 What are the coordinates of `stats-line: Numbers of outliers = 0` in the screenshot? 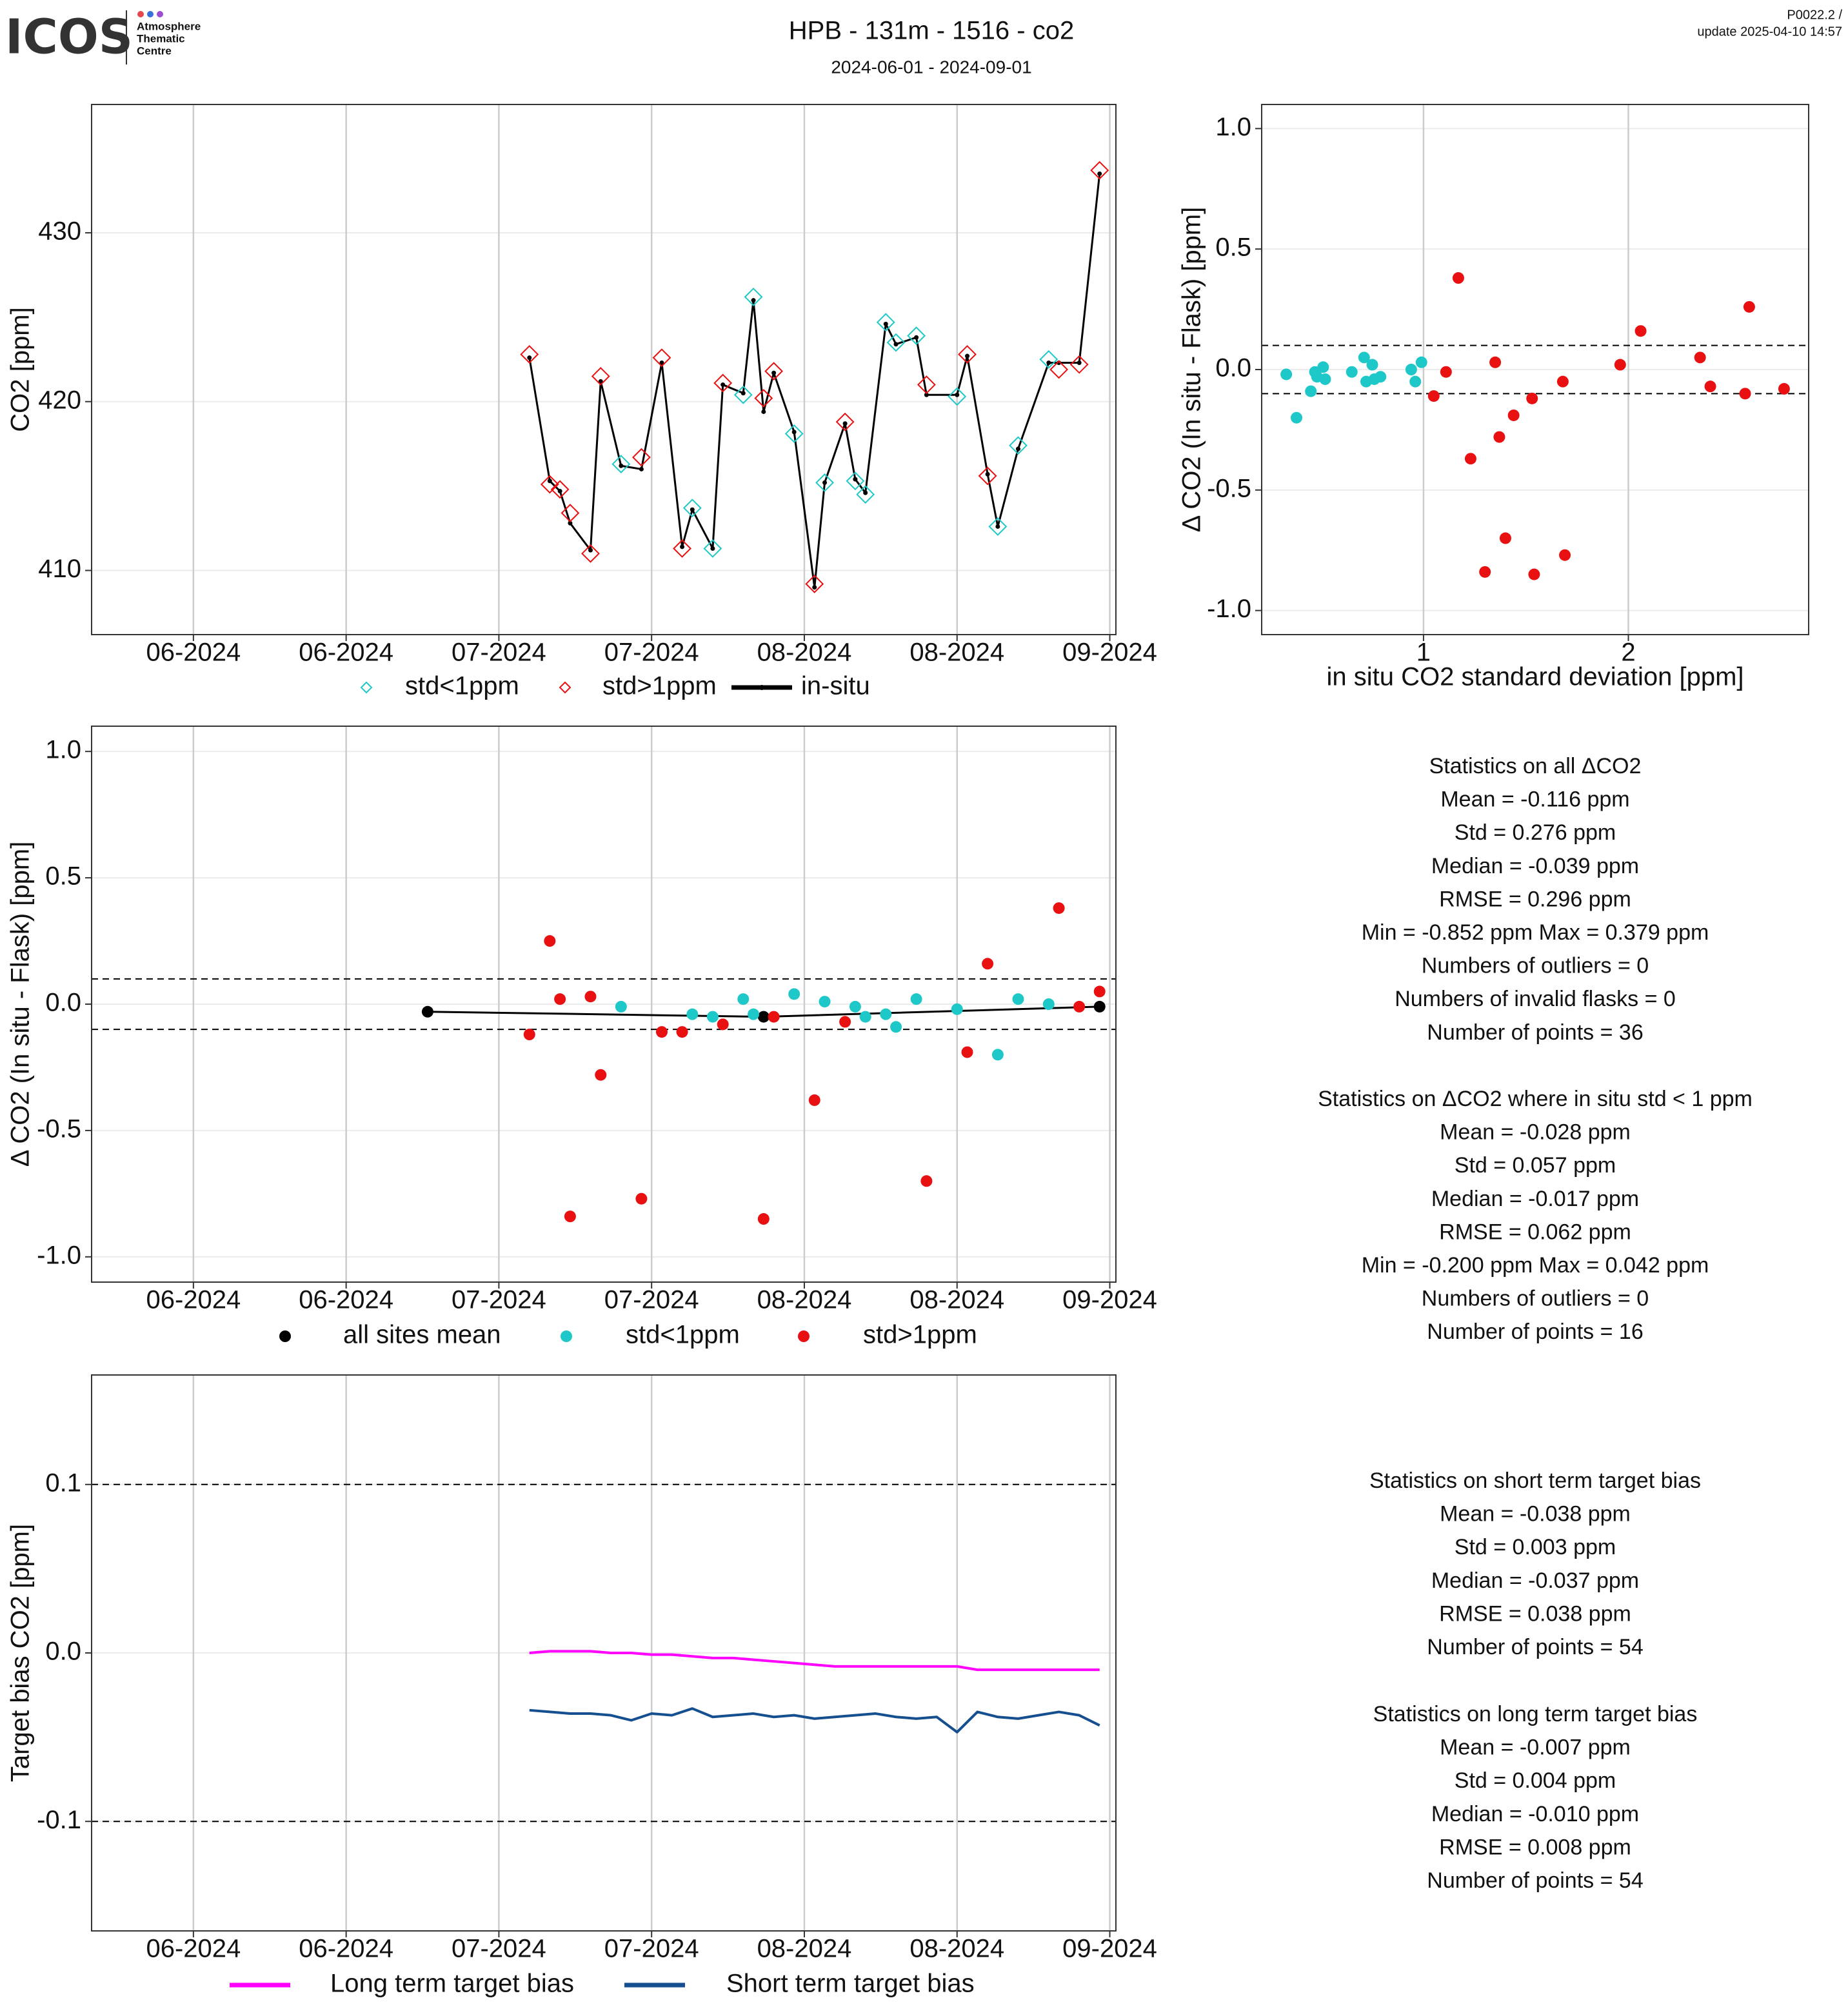 It's located at (1535, 1299).